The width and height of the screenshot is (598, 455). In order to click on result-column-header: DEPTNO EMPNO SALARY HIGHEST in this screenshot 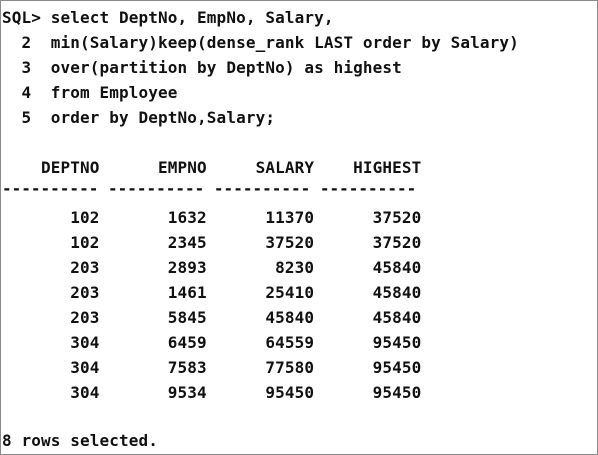, I will do `click(212, 167)`.